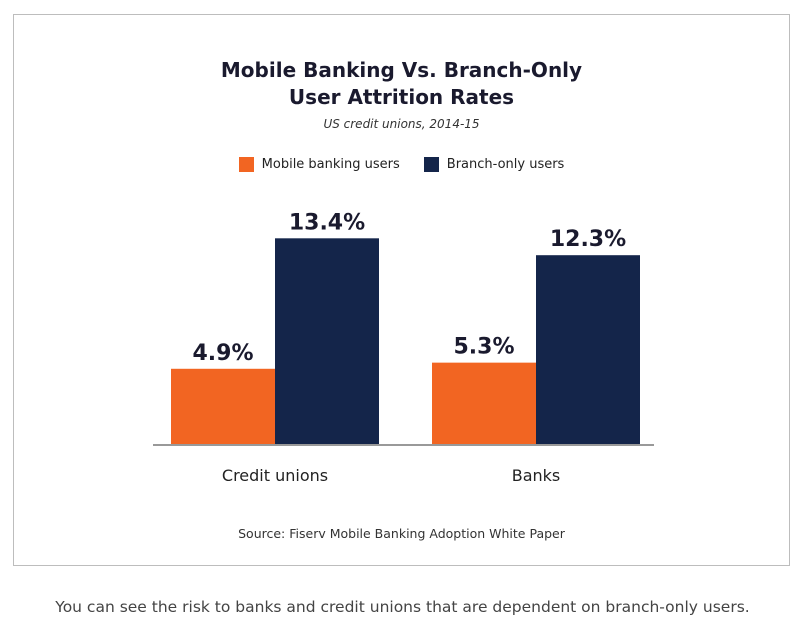 This screenshot has height=640, width=805. Describe the element at coordinates (327, 341) in the screenshot. I see `bar-branch-credit-unions` at that location.